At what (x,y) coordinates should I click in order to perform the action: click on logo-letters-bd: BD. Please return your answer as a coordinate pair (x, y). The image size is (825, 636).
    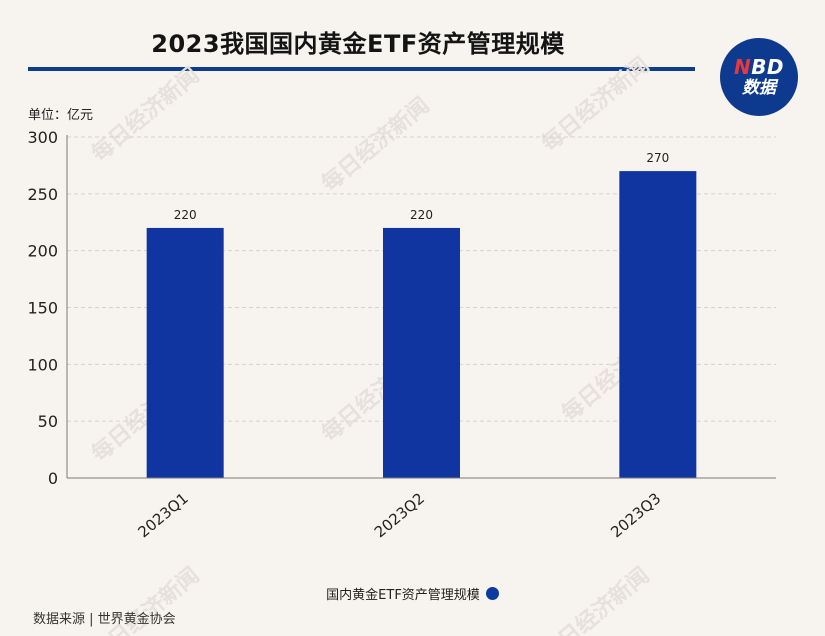
    Looking at the image, I should click on (768, 67).